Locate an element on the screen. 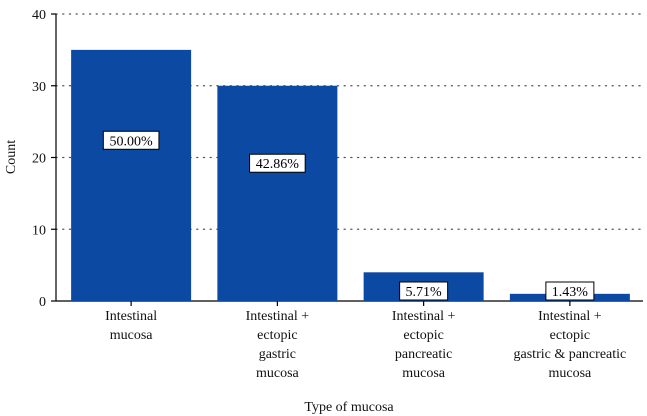 This screenshot has width=647, height=416. category-label-line: gastric is located at coordinates (277, 354).